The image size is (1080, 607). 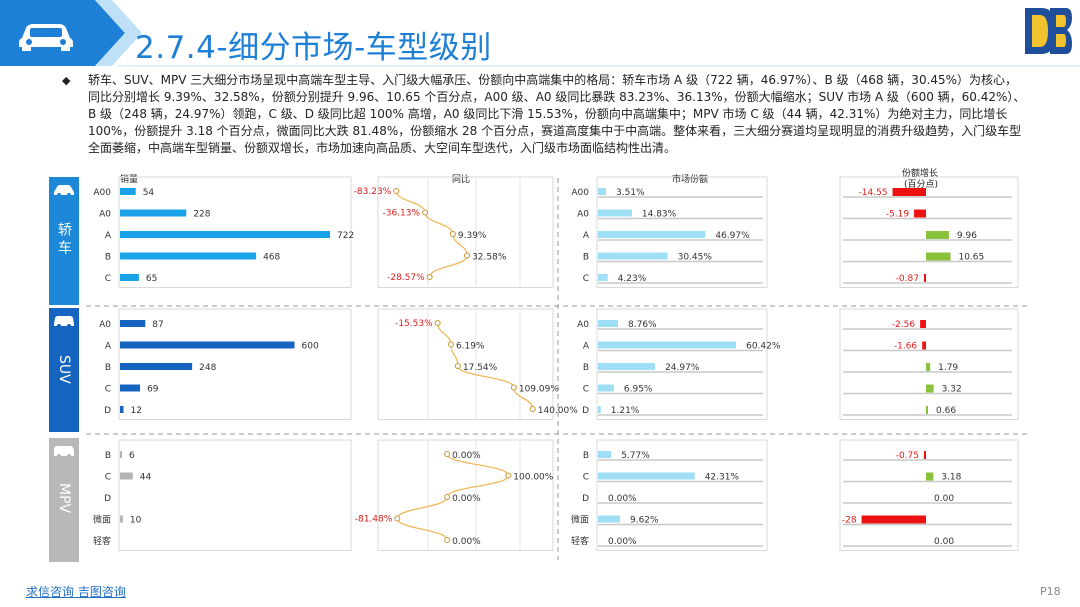 What do you see at coordinates (539, 390) in the screenshot?
I see `yoy-value-label: 109.09%` at bounding box center [539, 390].